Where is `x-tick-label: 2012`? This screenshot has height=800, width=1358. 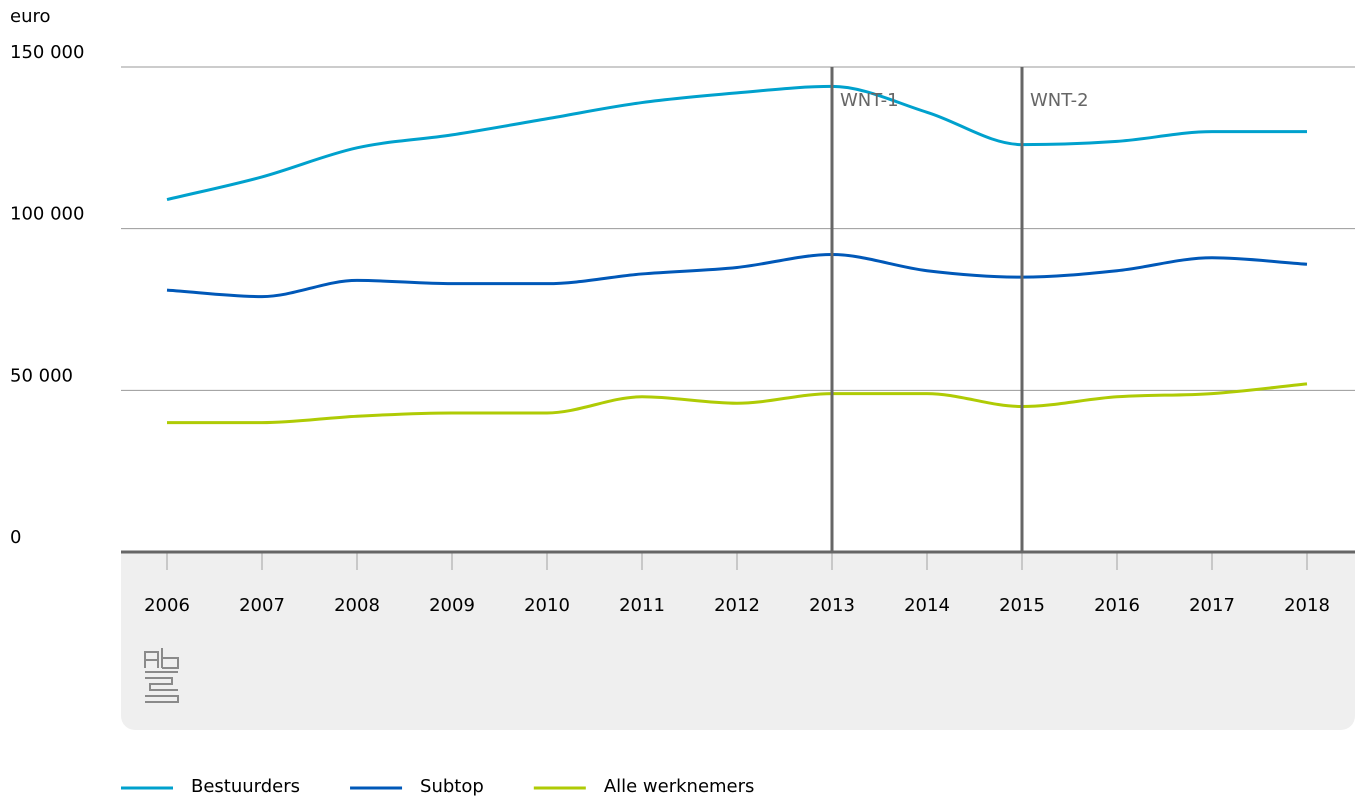
x-tick-label: 2012 is located at coordinates (737, 605).